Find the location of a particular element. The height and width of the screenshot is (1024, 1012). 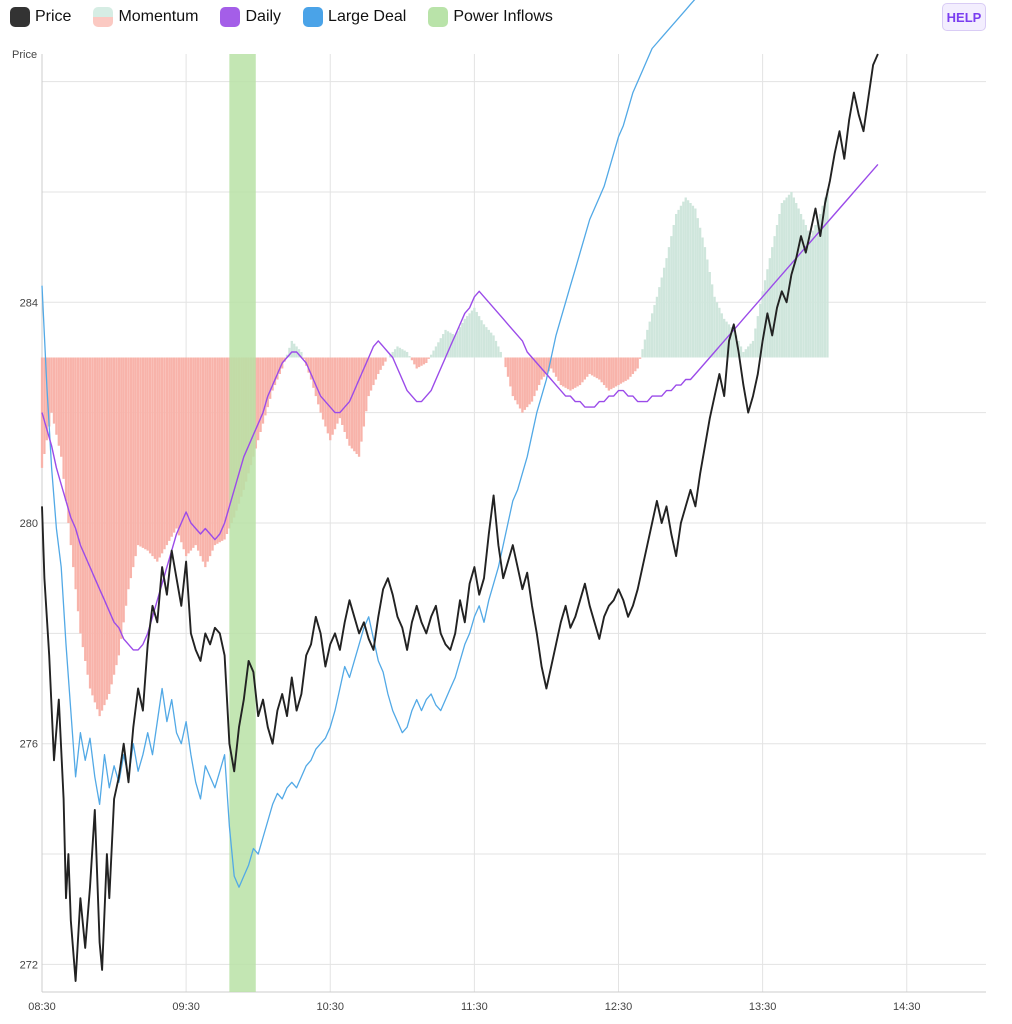

legend-label: Large Deal is located at coordinates (367, 16).